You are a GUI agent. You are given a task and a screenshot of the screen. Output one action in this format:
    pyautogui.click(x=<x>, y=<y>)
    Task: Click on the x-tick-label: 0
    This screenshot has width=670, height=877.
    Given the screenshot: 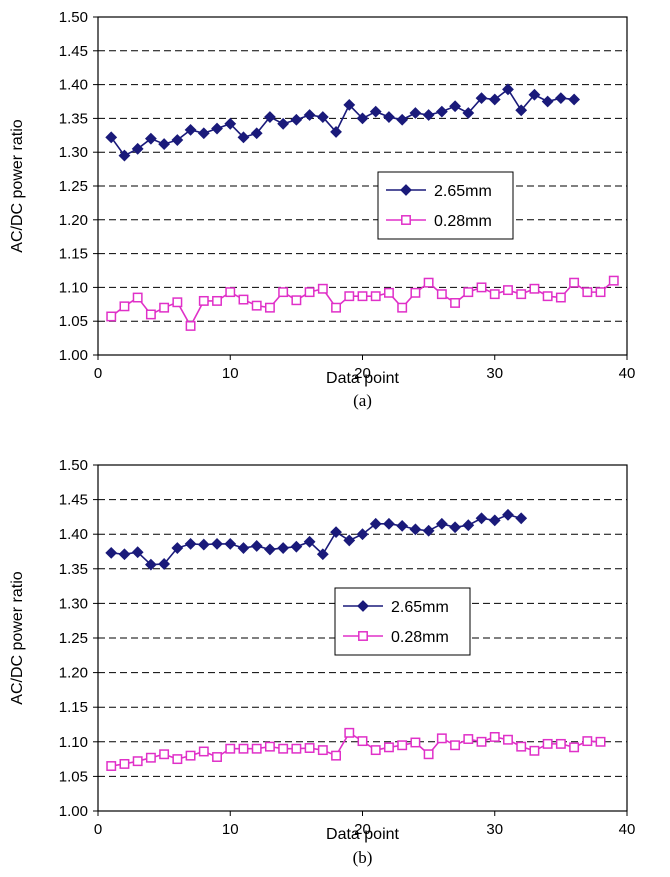 What is the action you would take?
    pyautogui.click(x=98, y=373)
    